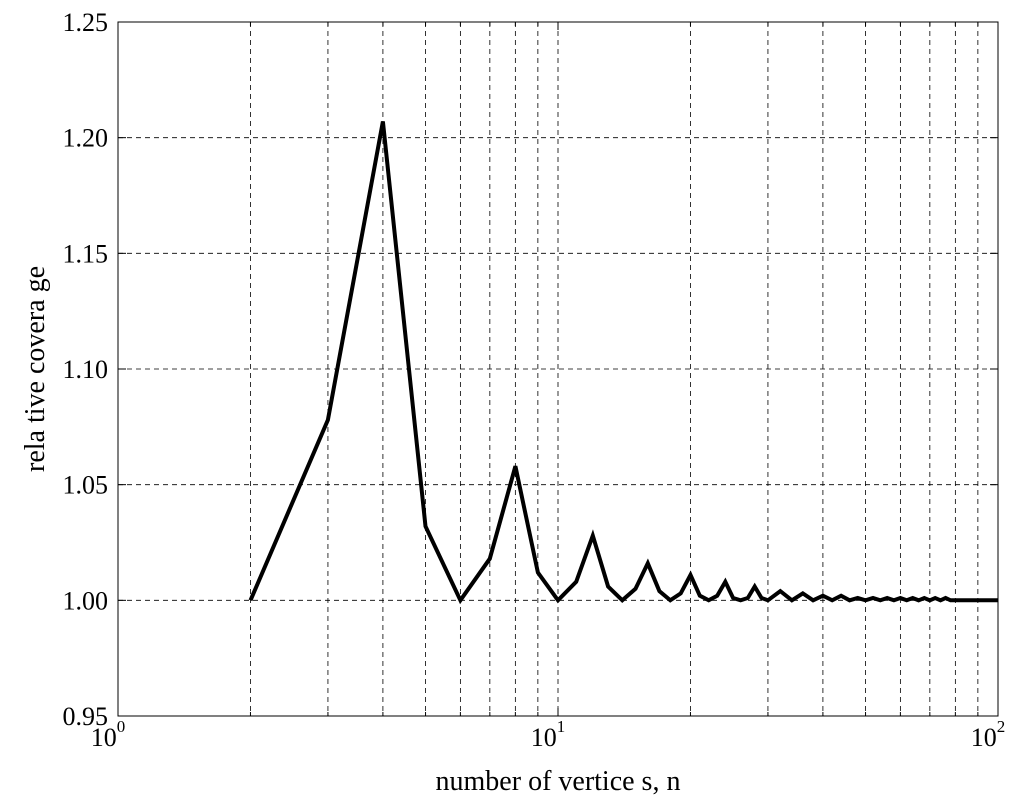  What do you see at coordinates (86, 138) in the screenshot?
I see `y-tick-label: 1.20` at bounding box center [86, 138].